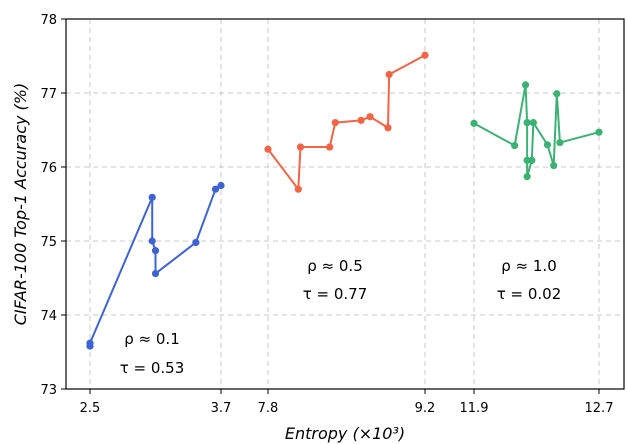 The width and height of the screenshot is (627, 444). I want to click on y-tick-label: 74, so click(48, 316).